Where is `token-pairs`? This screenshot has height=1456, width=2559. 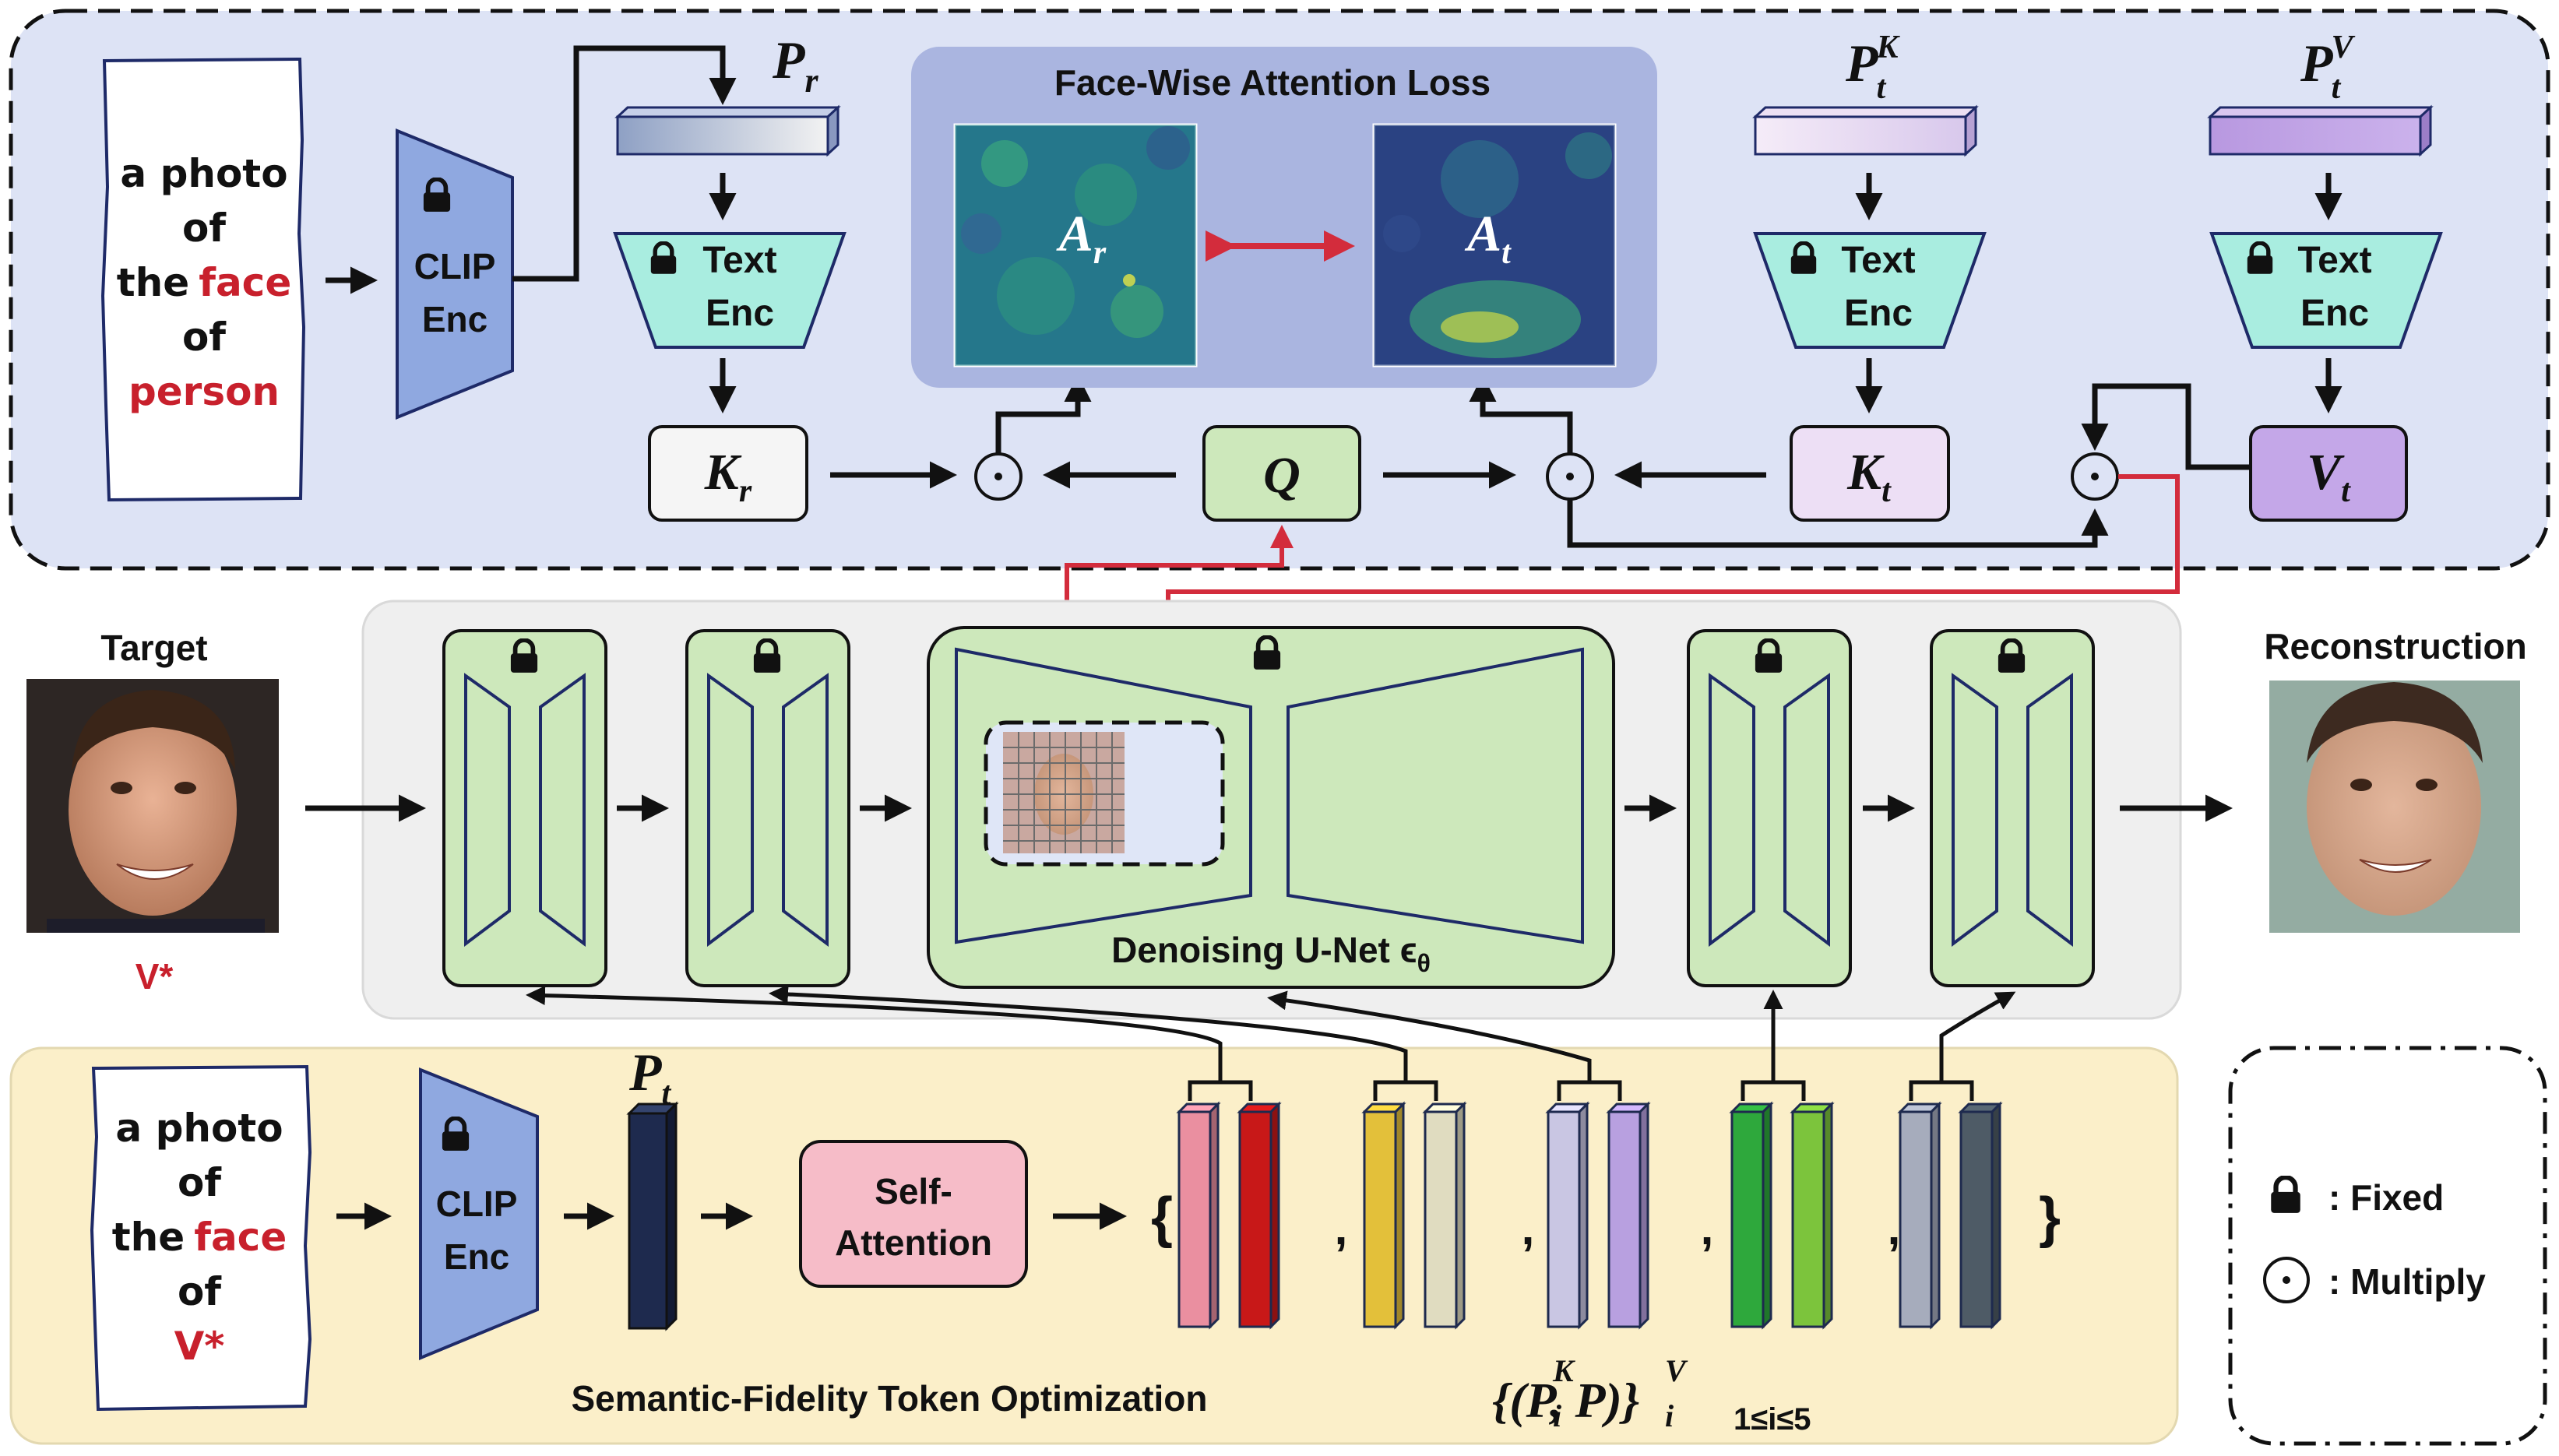
token-pairs is located at coordinates (1589, 1215).